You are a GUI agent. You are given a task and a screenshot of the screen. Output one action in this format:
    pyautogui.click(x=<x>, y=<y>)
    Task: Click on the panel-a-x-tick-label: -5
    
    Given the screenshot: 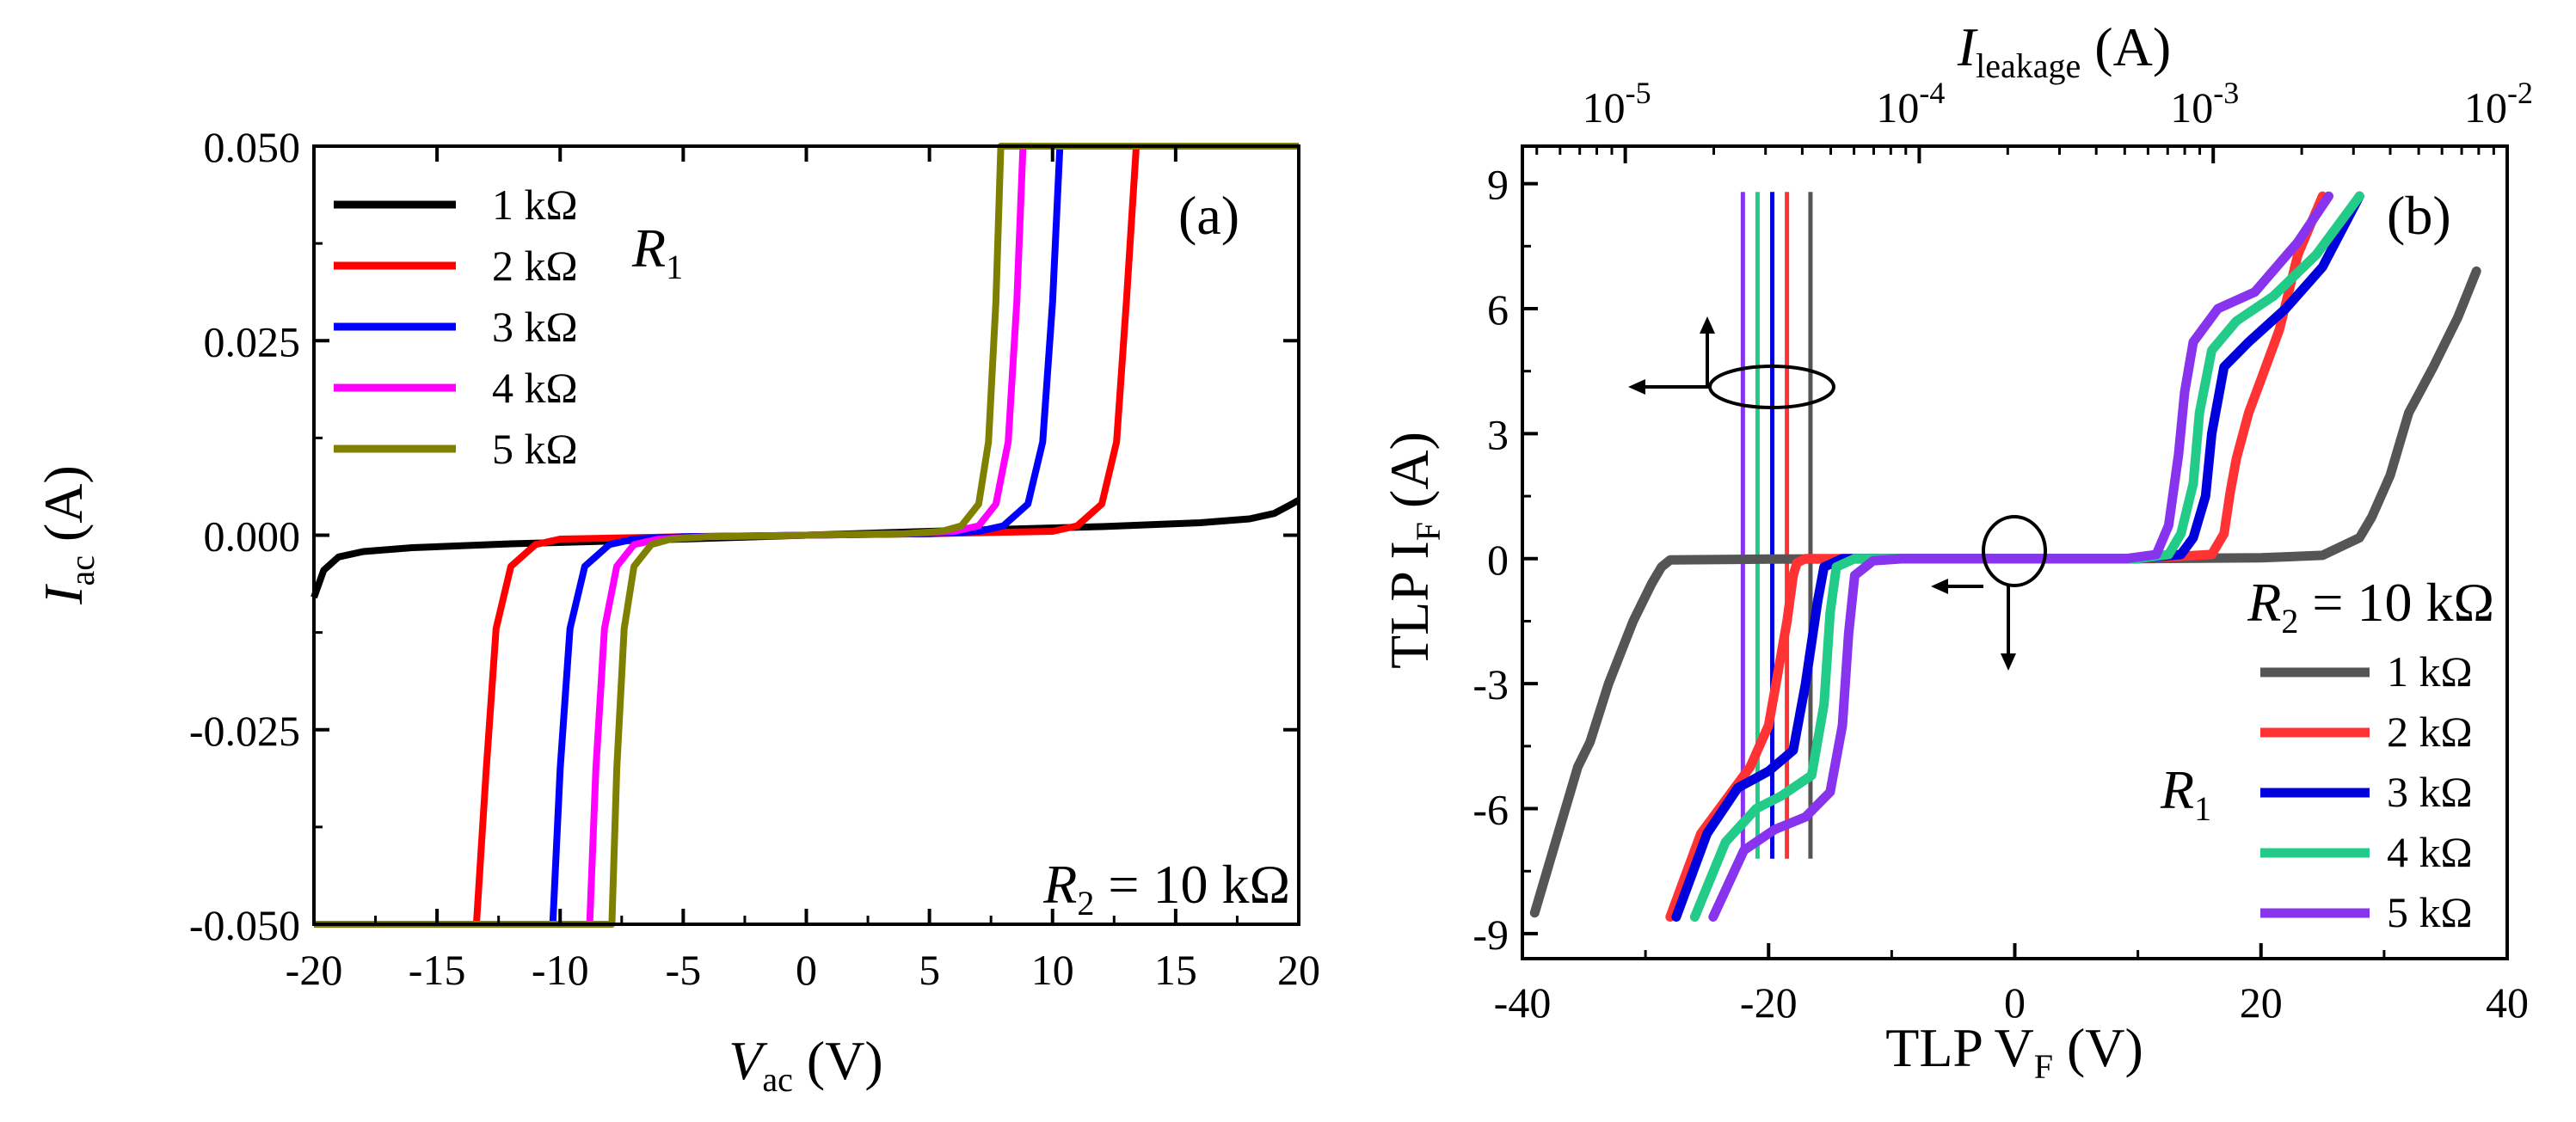 What is the action you would take?
    pyautogui.click(x=684, y=970)
    